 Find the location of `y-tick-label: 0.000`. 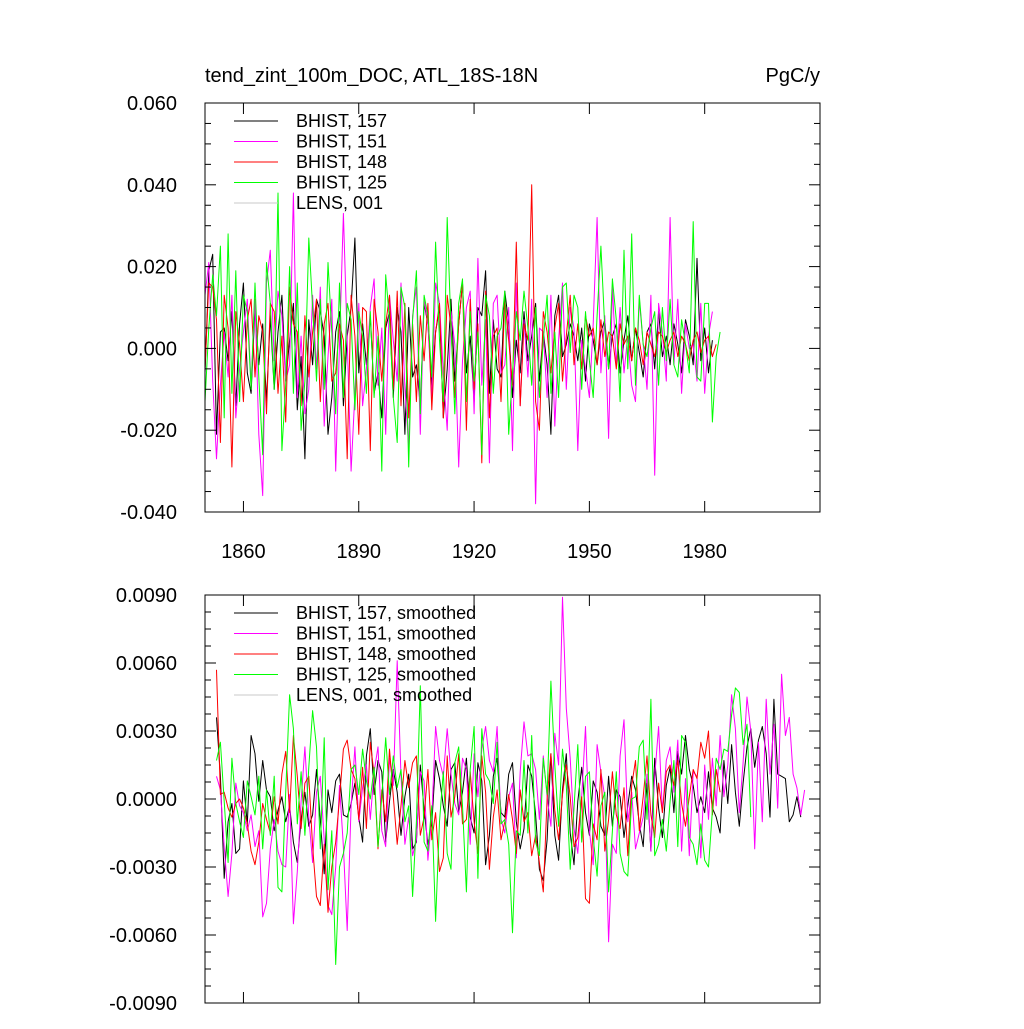

y-tick-label: 0.000 is located at coordinates (152, 349).